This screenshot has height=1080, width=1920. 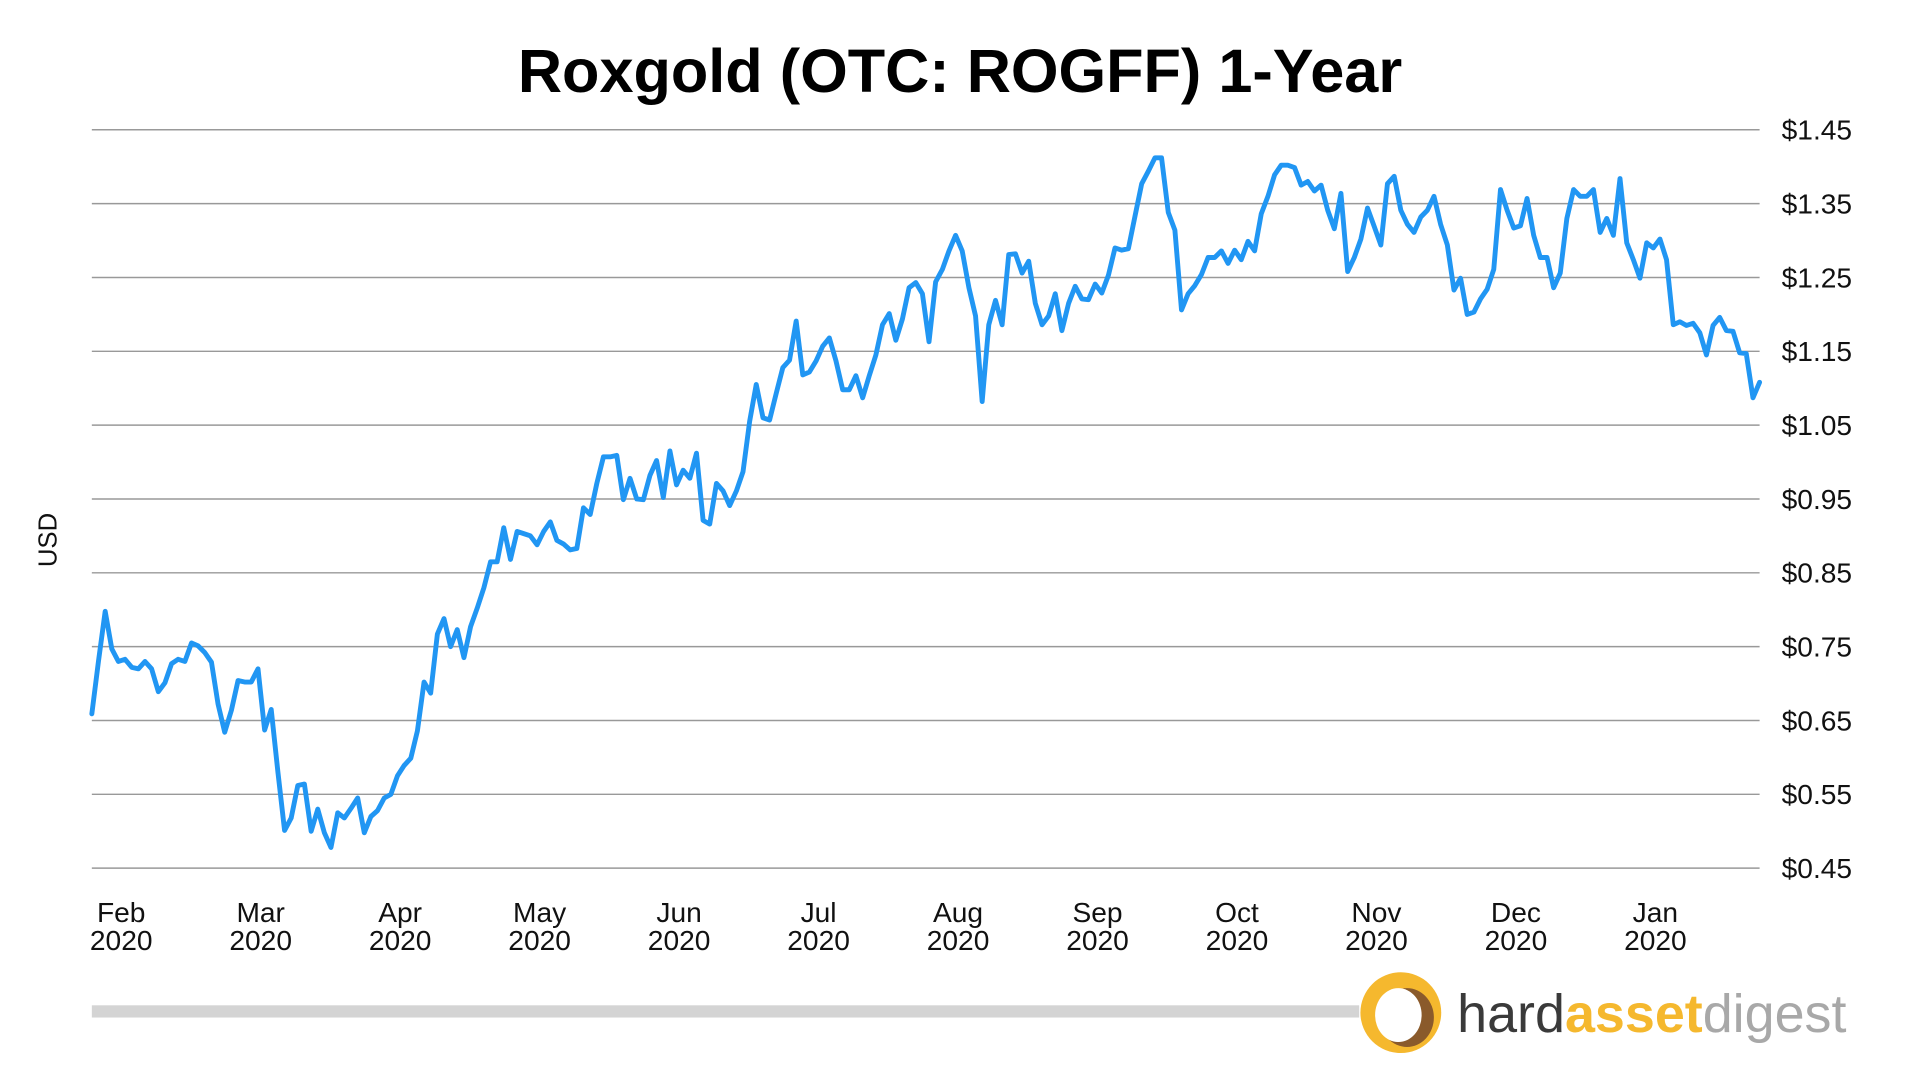 I want to click on x-tick-month: Oct, so click(x=1237, y=912).